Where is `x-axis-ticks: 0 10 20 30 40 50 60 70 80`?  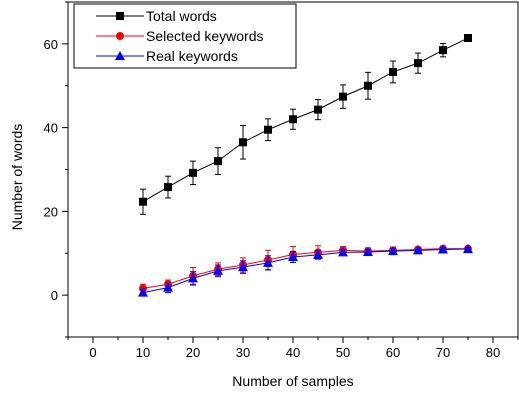
x-axis-ticks: 0 10 20 30 40 50 60 70 80 is located at coordinates (293, 348).